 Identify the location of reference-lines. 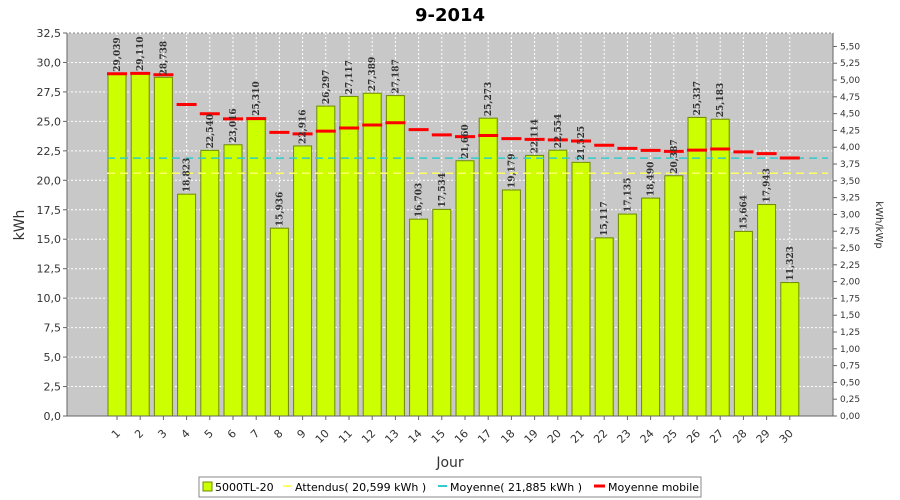
(467, 165).